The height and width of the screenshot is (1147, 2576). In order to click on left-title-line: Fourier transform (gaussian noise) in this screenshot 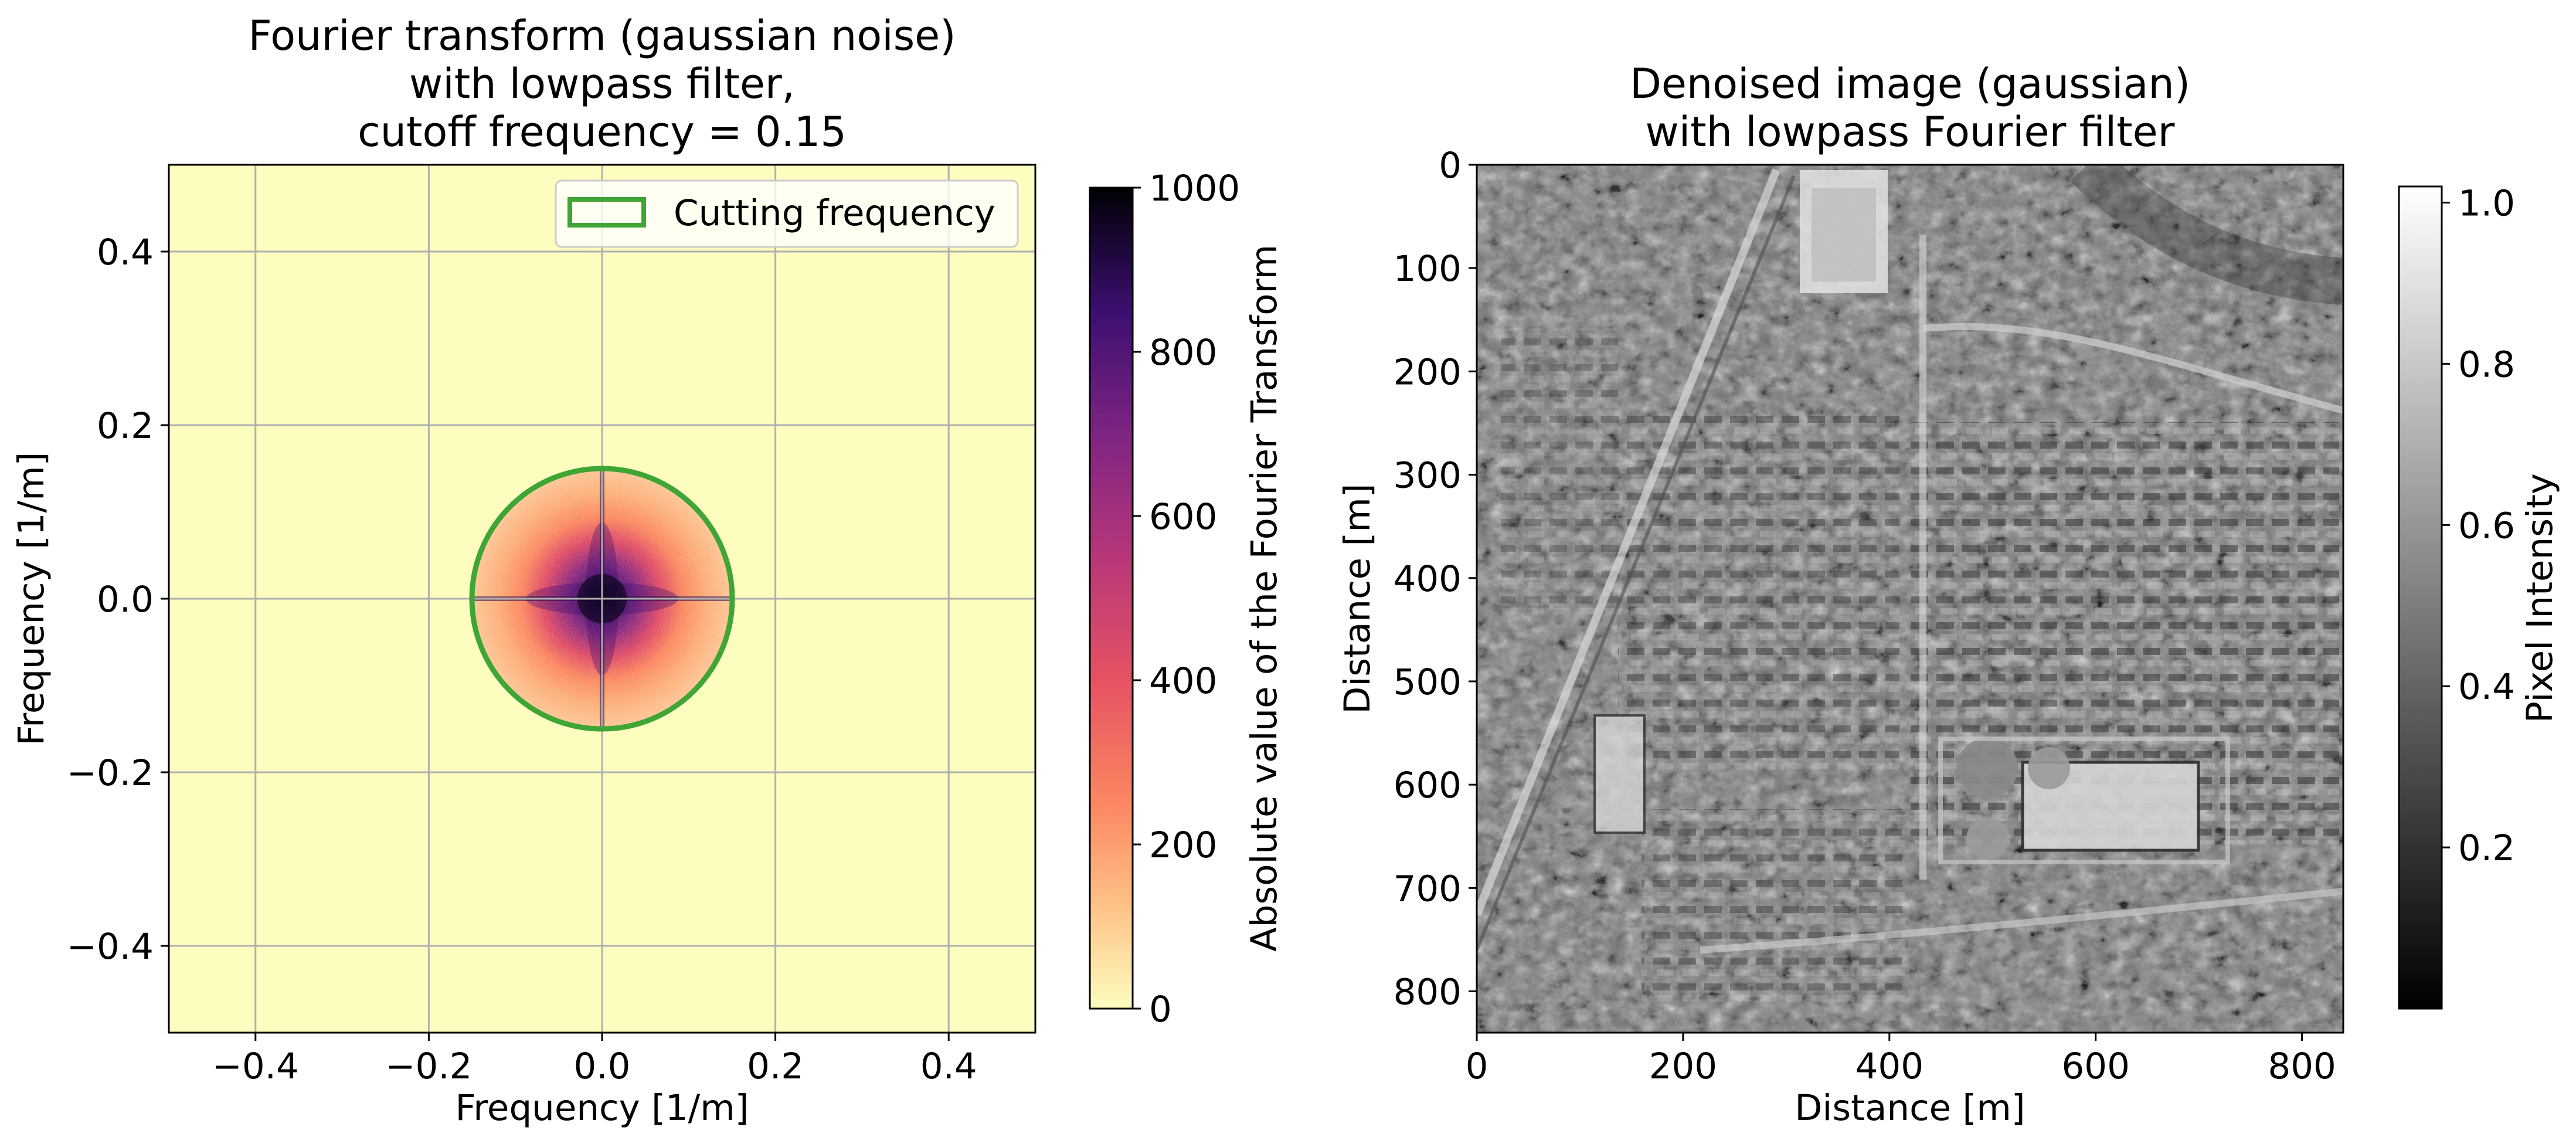, I will do `click(602, 36)`.